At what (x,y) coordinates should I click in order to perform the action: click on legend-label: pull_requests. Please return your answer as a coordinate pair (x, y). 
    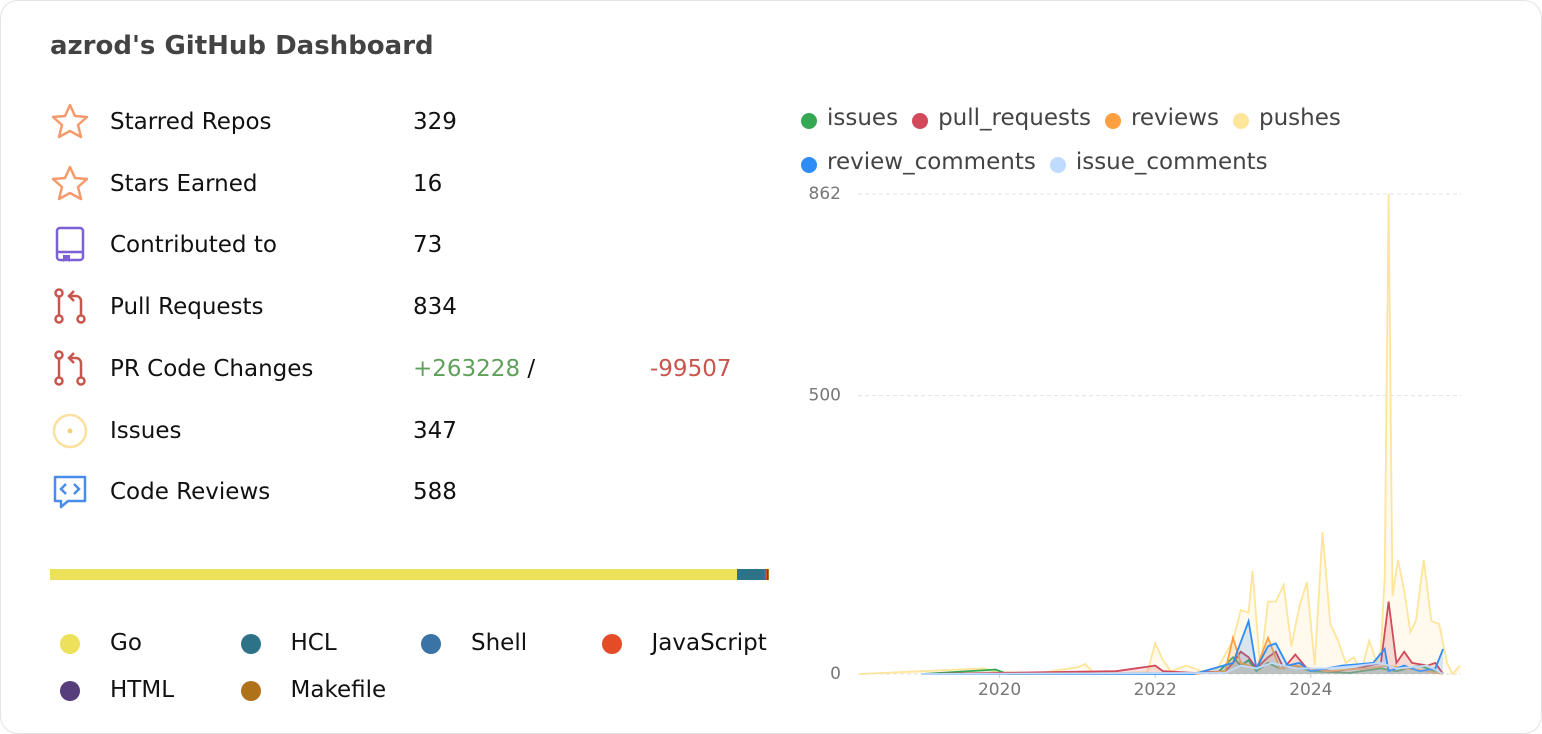
    Looking at the image, I should click on (1014, 118).